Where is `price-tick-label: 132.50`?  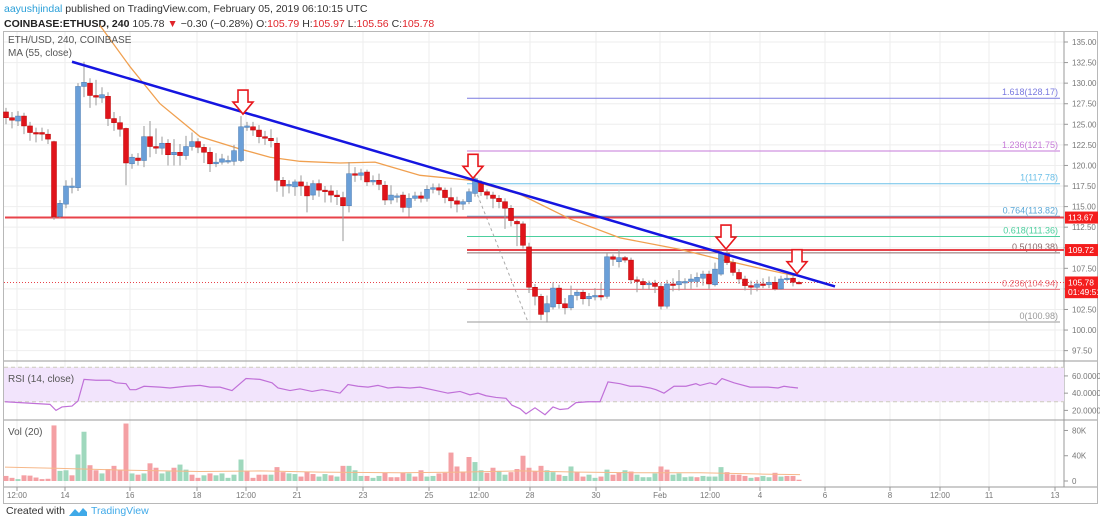
price-tick-label: 132.50 is located at coordinates (1084, 63).